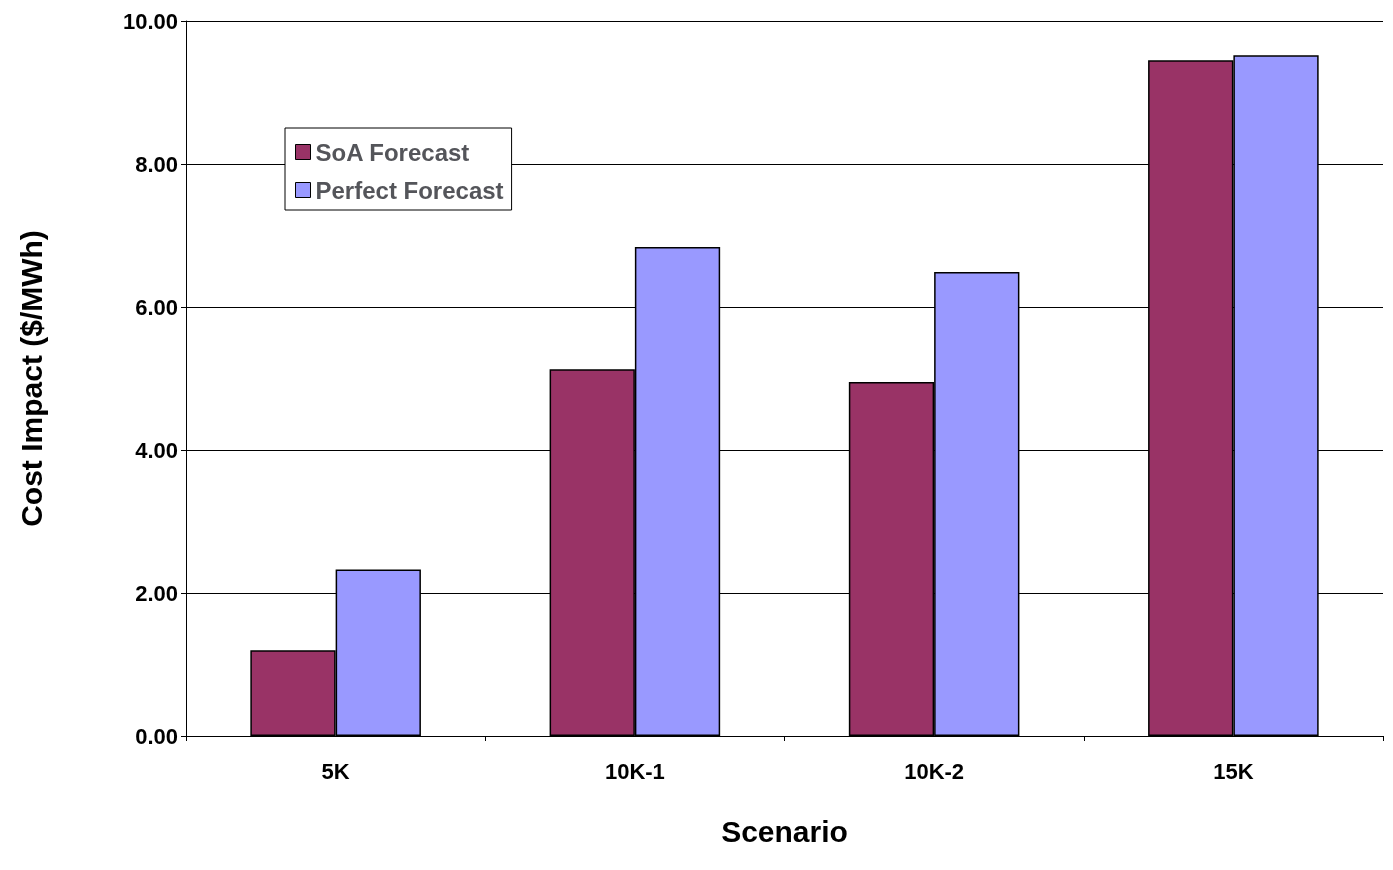  I want to click on y-tick-label: 0.00, so click(156, 736).